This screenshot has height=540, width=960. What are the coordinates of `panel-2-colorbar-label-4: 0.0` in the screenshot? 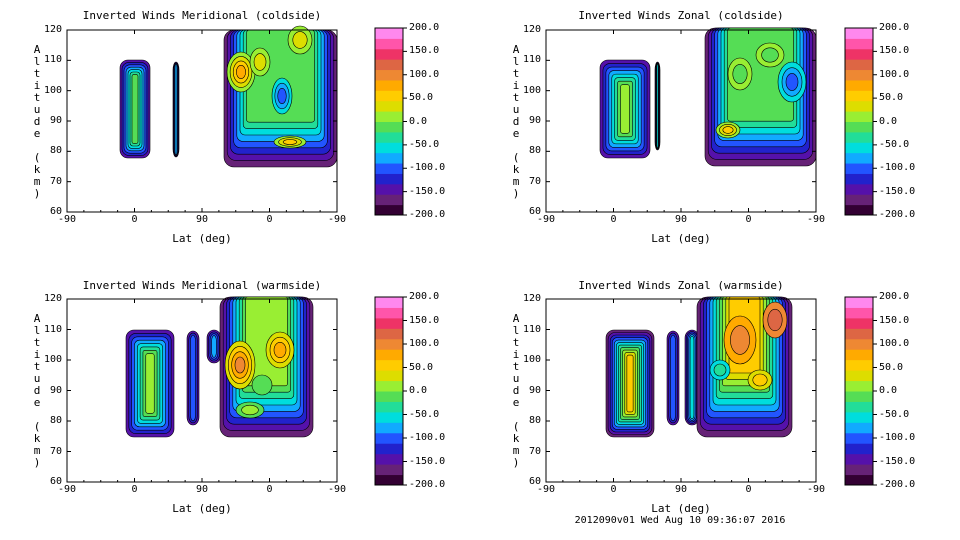 It's located at (418, 390).